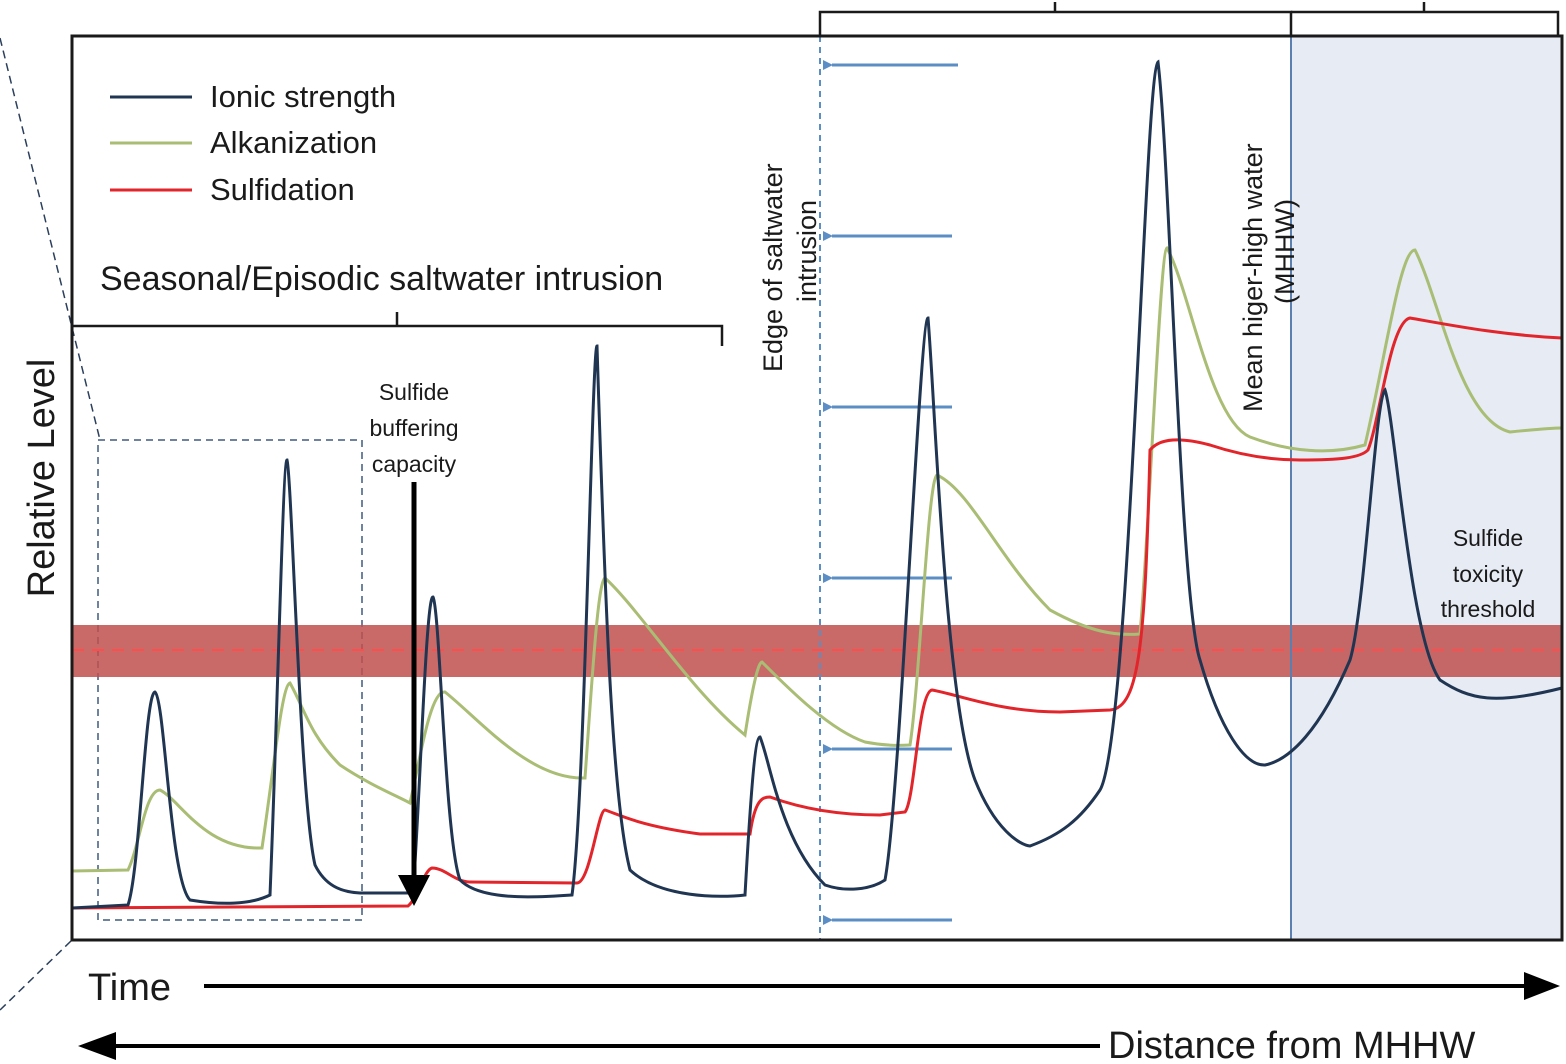 The image size is (1566, 1064). Describe the element at coordinates (397, 329) in the screenshot. I see `intrusion-bracket` at that location.